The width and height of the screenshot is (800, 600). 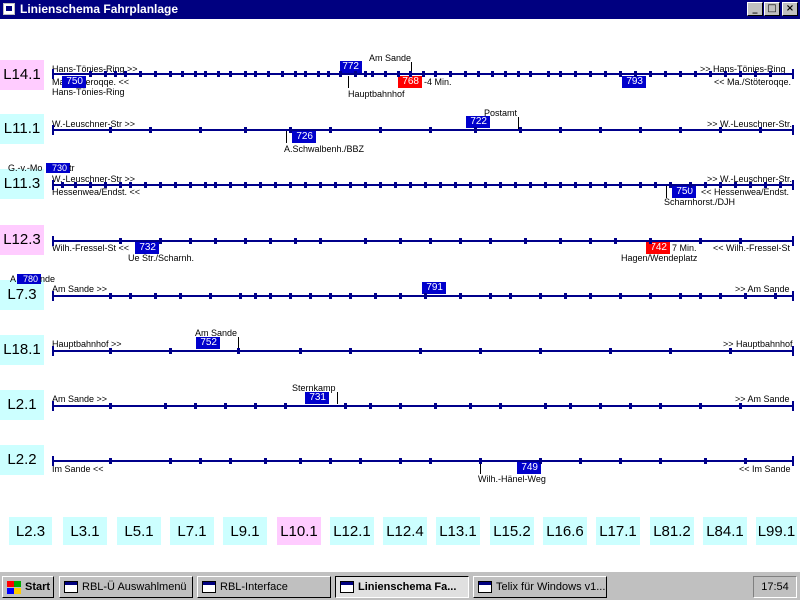 I want to click on line-button-l12-1: L12.1, so click(x=352, y=531).